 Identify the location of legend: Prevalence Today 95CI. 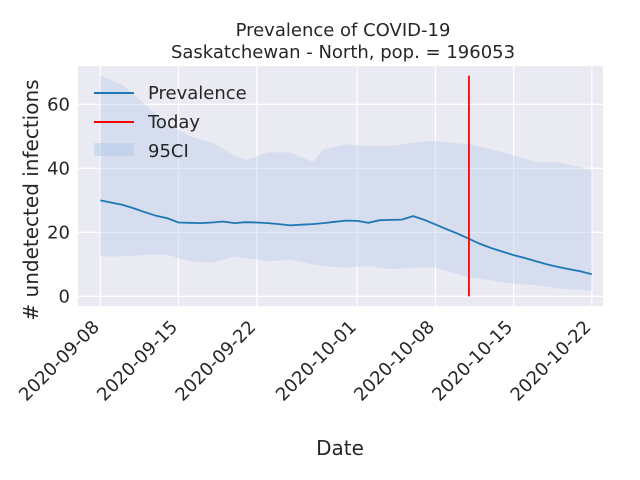
(170, 122).